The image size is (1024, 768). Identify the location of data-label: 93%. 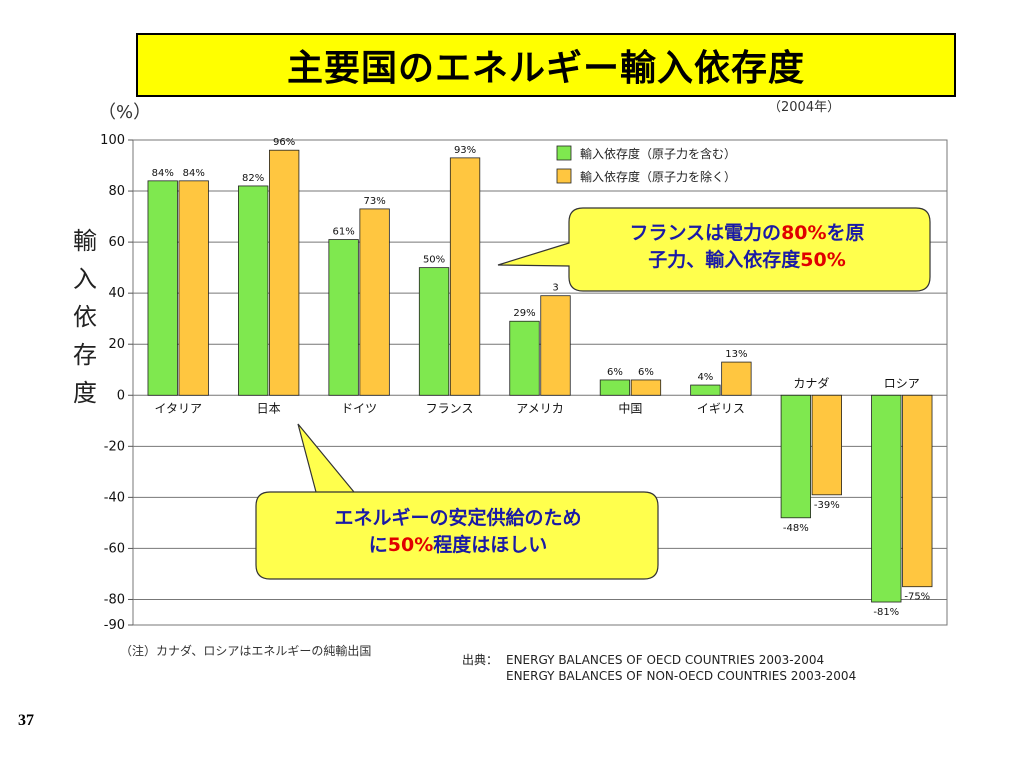
(465, 150).